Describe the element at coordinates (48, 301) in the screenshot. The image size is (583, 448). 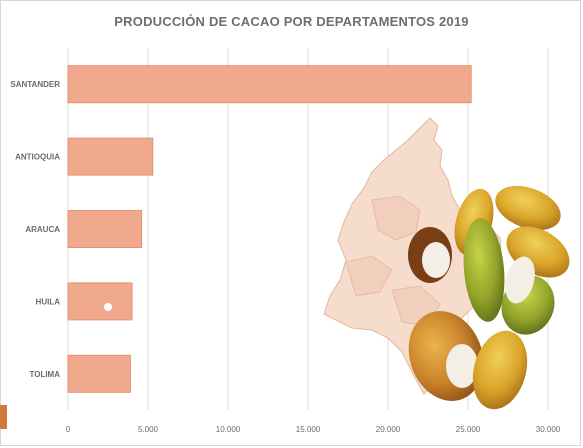
I see `category-label: HUILA` at that location.